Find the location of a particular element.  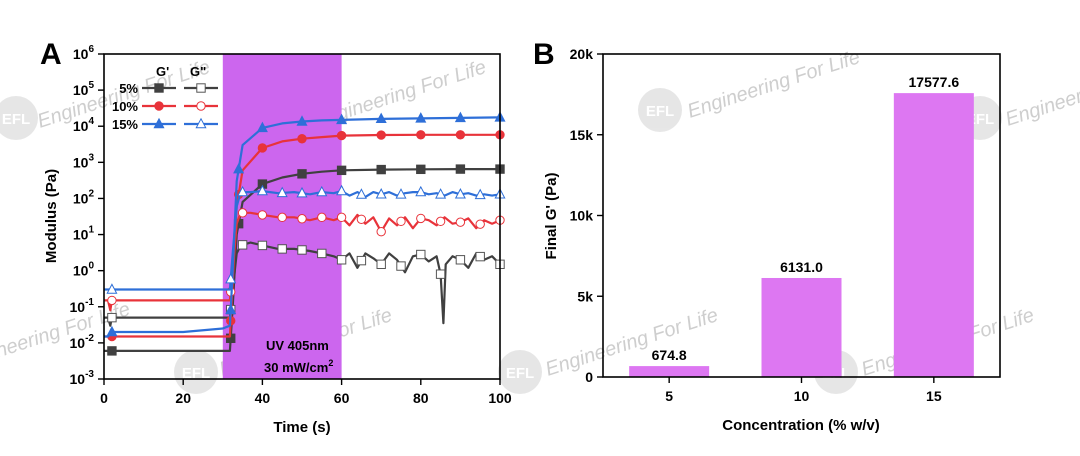

panel-b-y-axis: 0 5k 10k 15k 20k is located at coordinates (586, 215).